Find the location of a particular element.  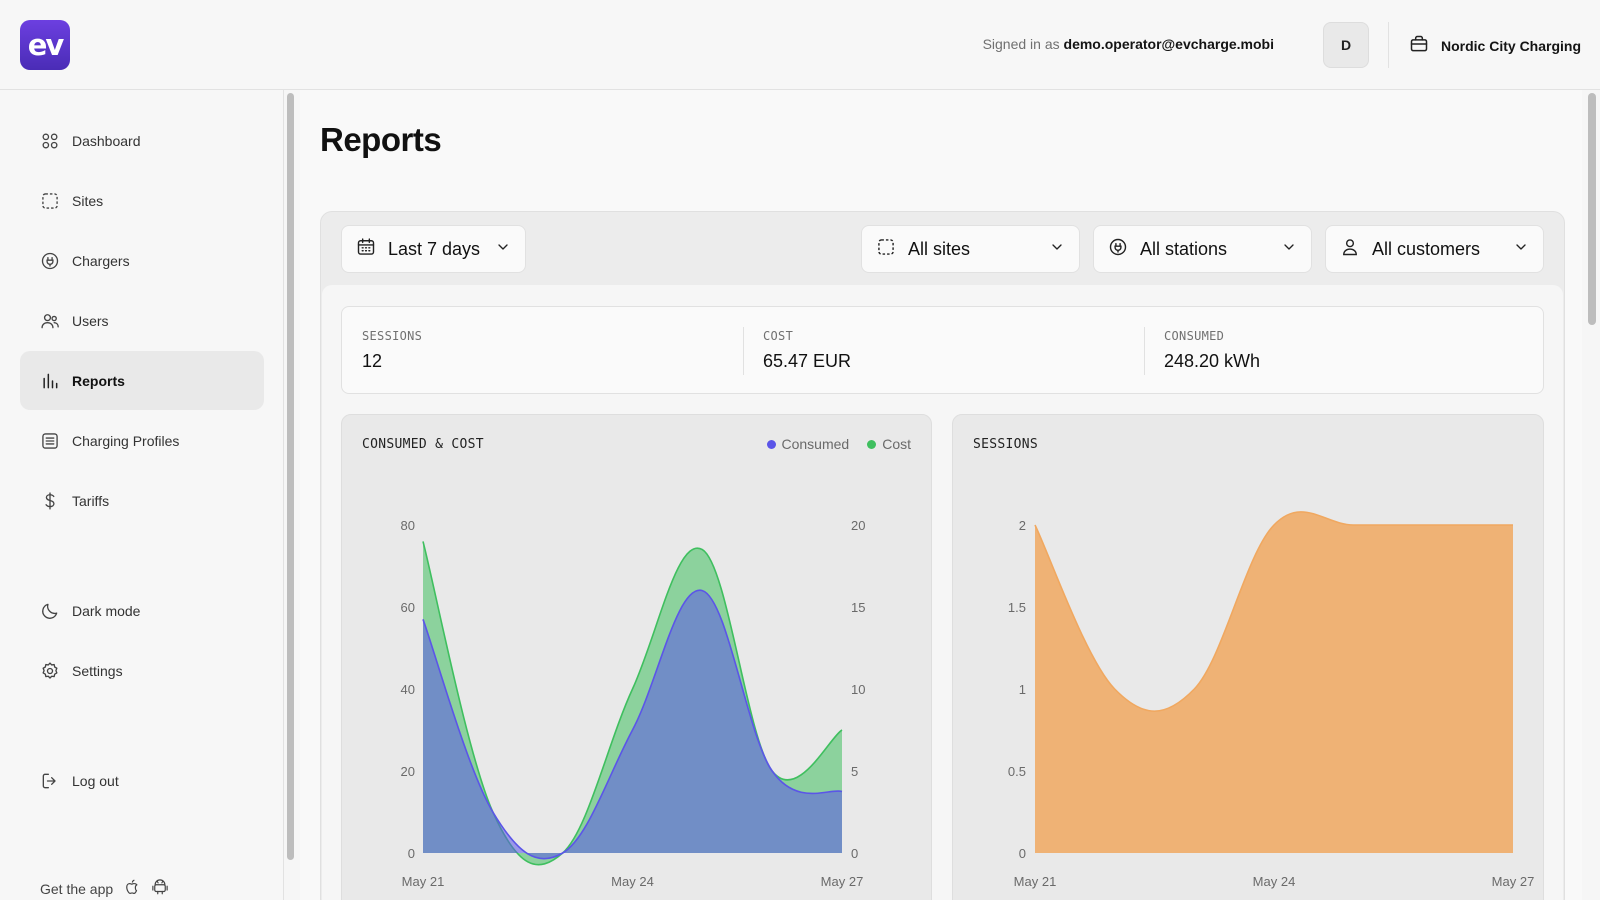

sidebar-item-label: Chargers is located at coordinates (101, 260).